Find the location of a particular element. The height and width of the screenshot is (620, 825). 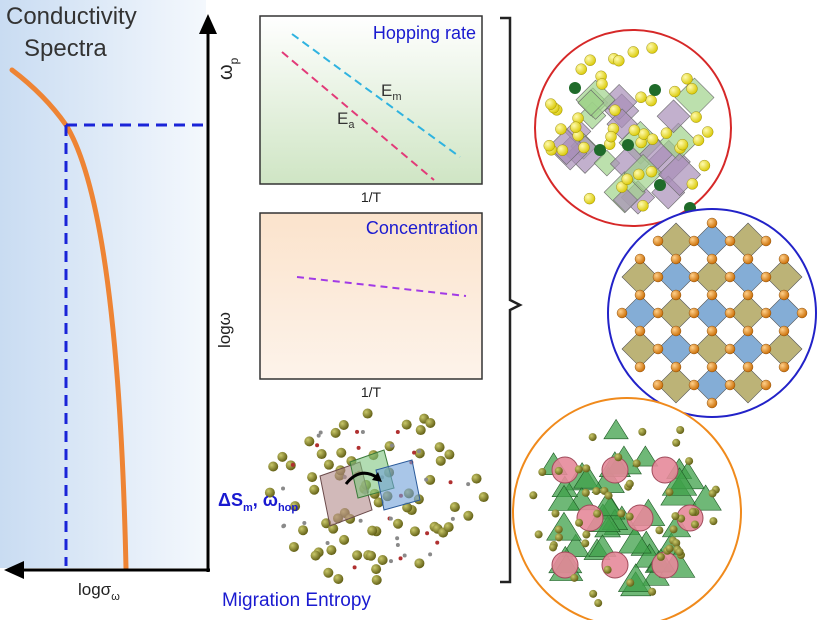

octahedron-shape is located at coordinates (748, 385).